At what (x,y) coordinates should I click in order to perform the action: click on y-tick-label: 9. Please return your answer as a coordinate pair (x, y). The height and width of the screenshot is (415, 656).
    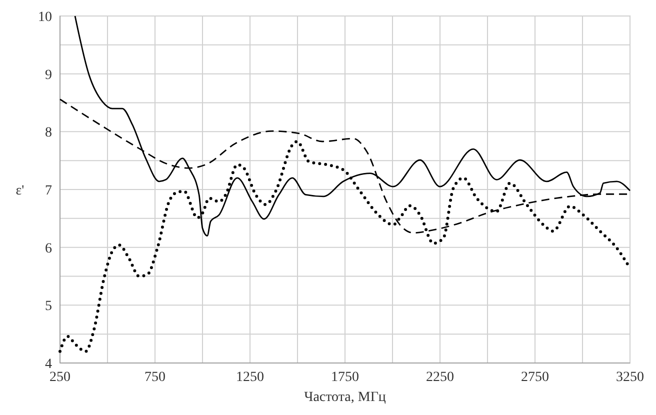
    Looking at the image, I should click on (48, 75).